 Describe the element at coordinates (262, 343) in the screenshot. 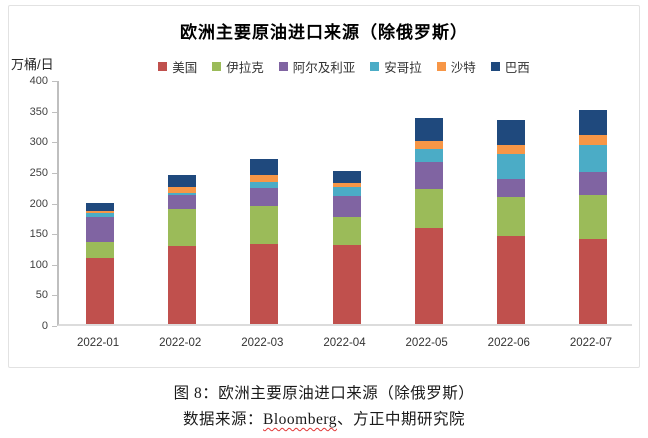

I see `x-axis-tick-label: 2022-03` at that location.